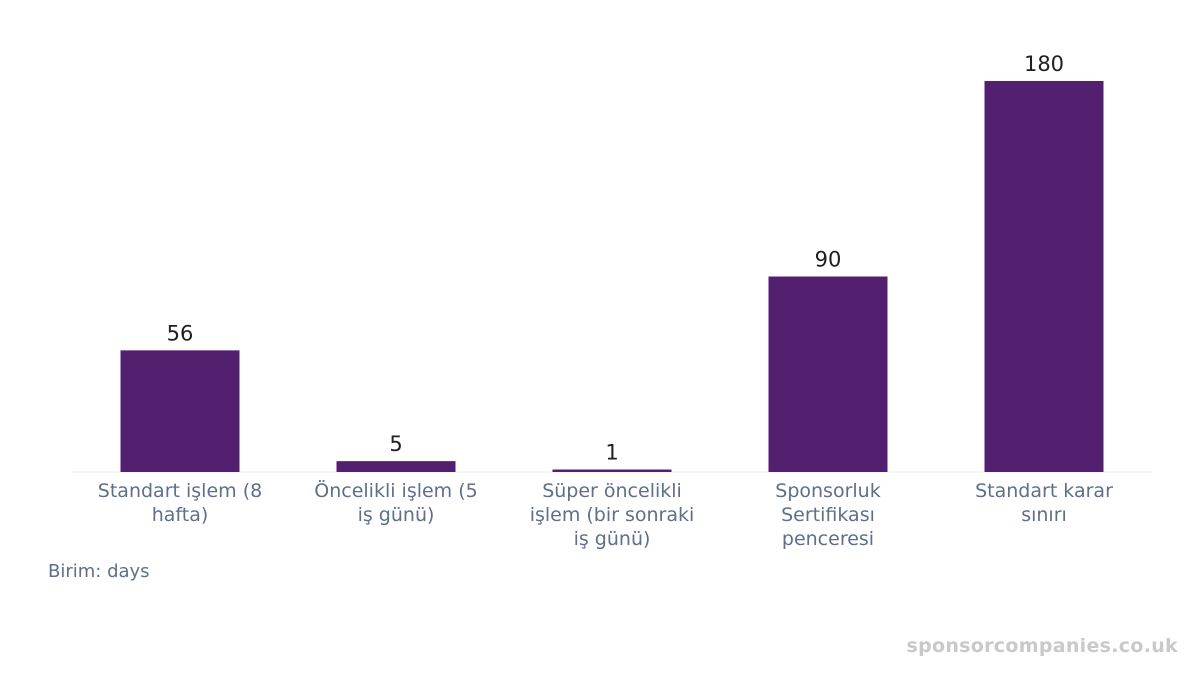  Describe the element at coordinates (396, 490) in the screenshot. I see `category-label-1-line-0: Öncelikli işlem (5` at that location.